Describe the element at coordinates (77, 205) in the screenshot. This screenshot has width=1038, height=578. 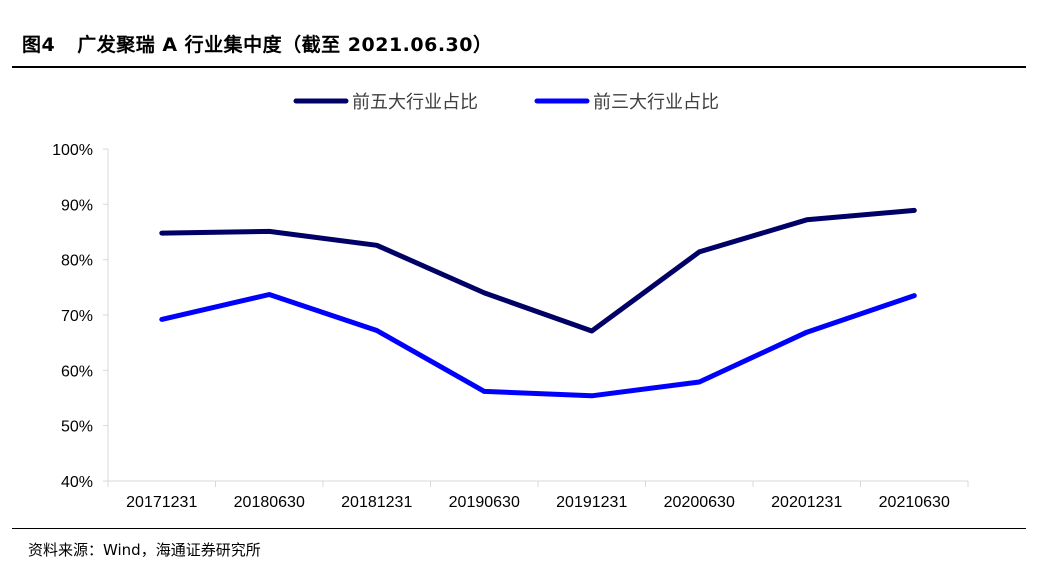
I see `y-tick-label: 90%` at that location.